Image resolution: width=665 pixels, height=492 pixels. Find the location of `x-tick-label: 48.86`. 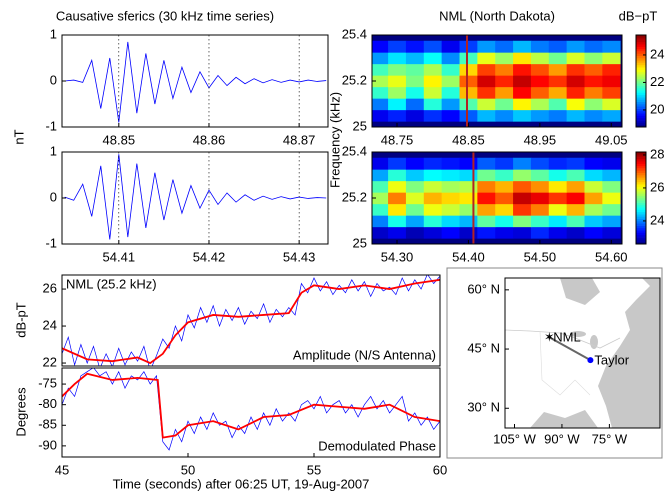

x-tick-label: 48.86 is located at coordinates (209, 139).